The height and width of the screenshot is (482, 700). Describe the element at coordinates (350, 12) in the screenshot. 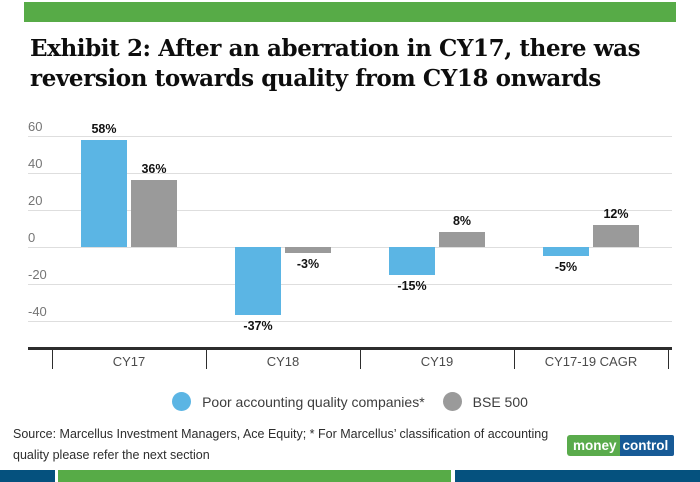

I see `top-accent-bar` at that location.